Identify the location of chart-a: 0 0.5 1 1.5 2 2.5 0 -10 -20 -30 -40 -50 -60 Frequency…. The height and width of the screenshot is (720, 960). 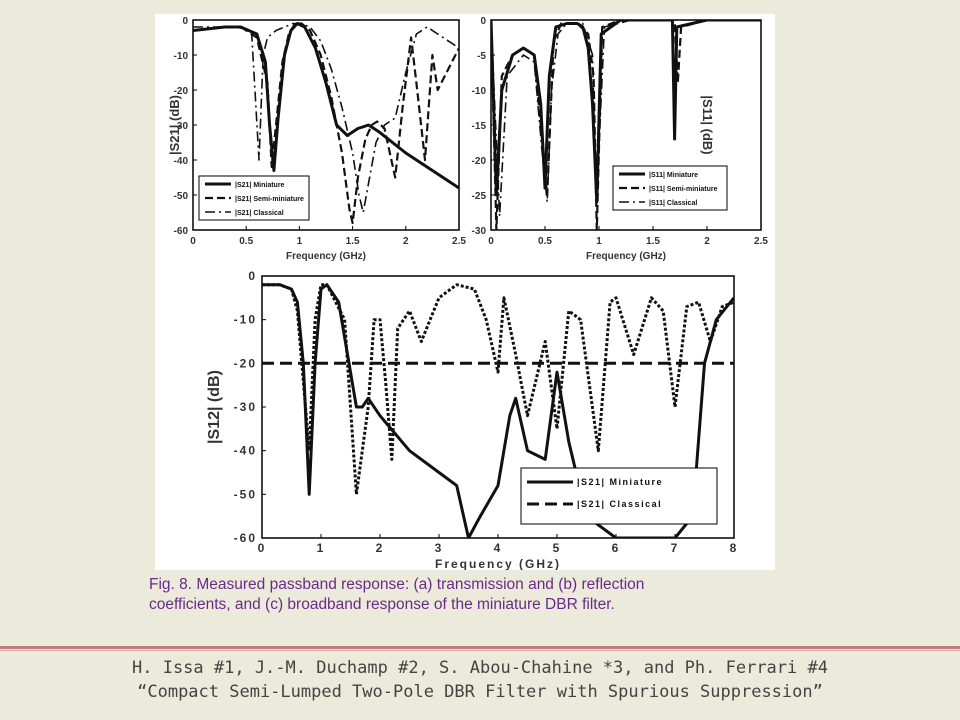
(316, 139).